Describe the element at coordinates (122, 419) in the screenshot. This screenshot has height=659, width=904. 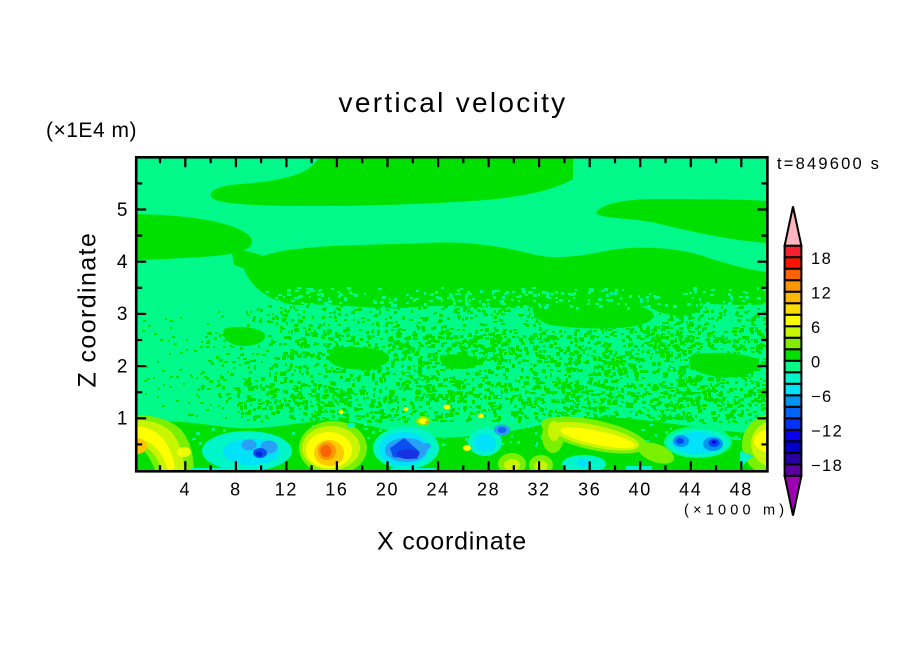
I see `svg-text: 1` at that location.